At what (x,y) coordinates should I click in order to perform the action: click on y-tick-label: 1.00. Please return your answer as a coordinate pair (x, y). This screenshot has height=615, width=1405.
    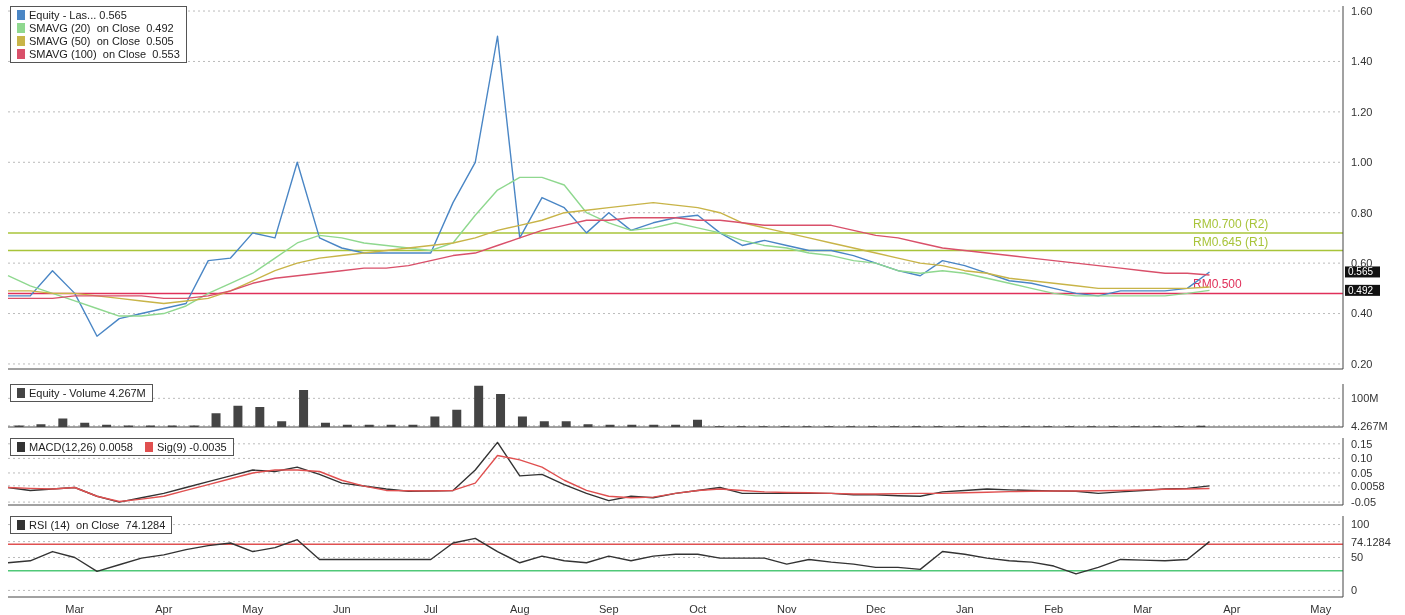
    Looking at the image, I should click on (1362, 162).